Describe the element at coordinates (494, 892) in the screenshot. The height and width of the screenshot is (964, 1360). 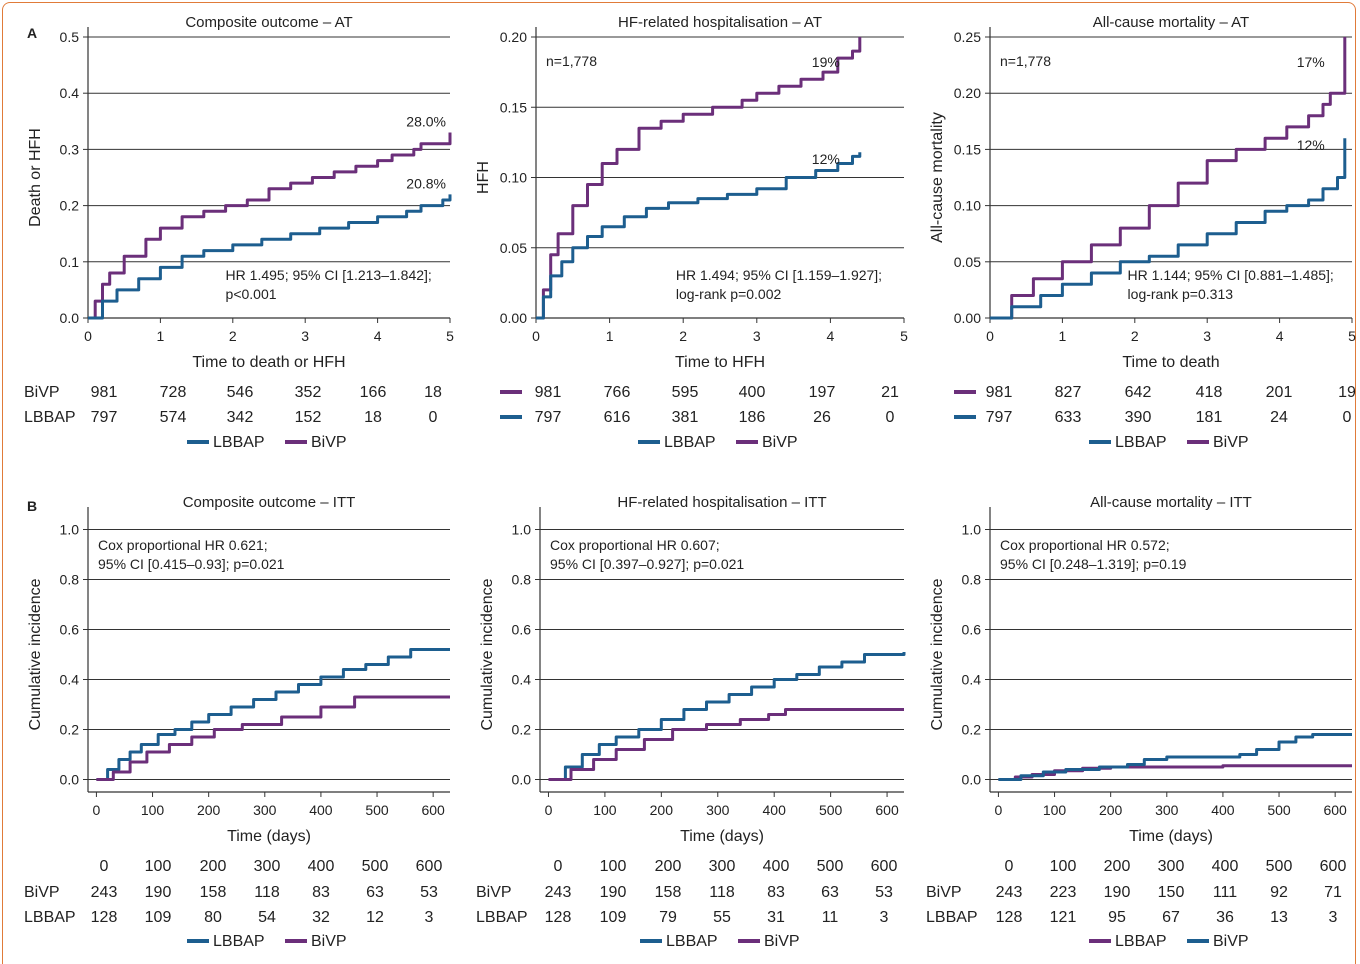
I see `risk-table-row-label: BiVP` at that location.